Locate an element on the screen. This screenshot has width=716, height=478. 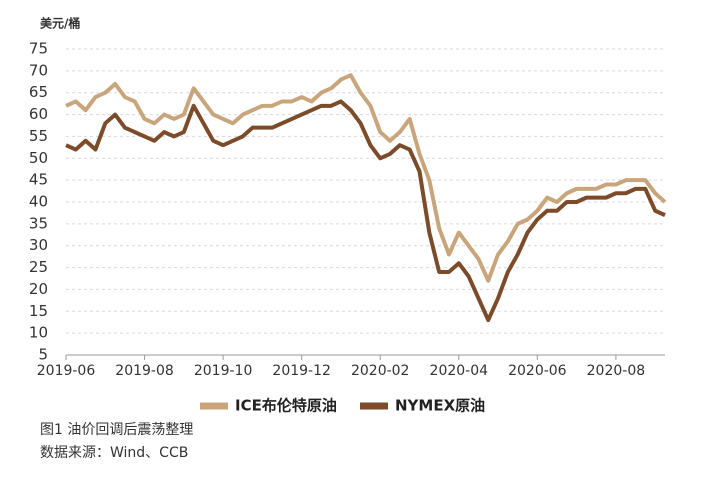
y-tick-label: 30 is located at coordinates (38, 245).